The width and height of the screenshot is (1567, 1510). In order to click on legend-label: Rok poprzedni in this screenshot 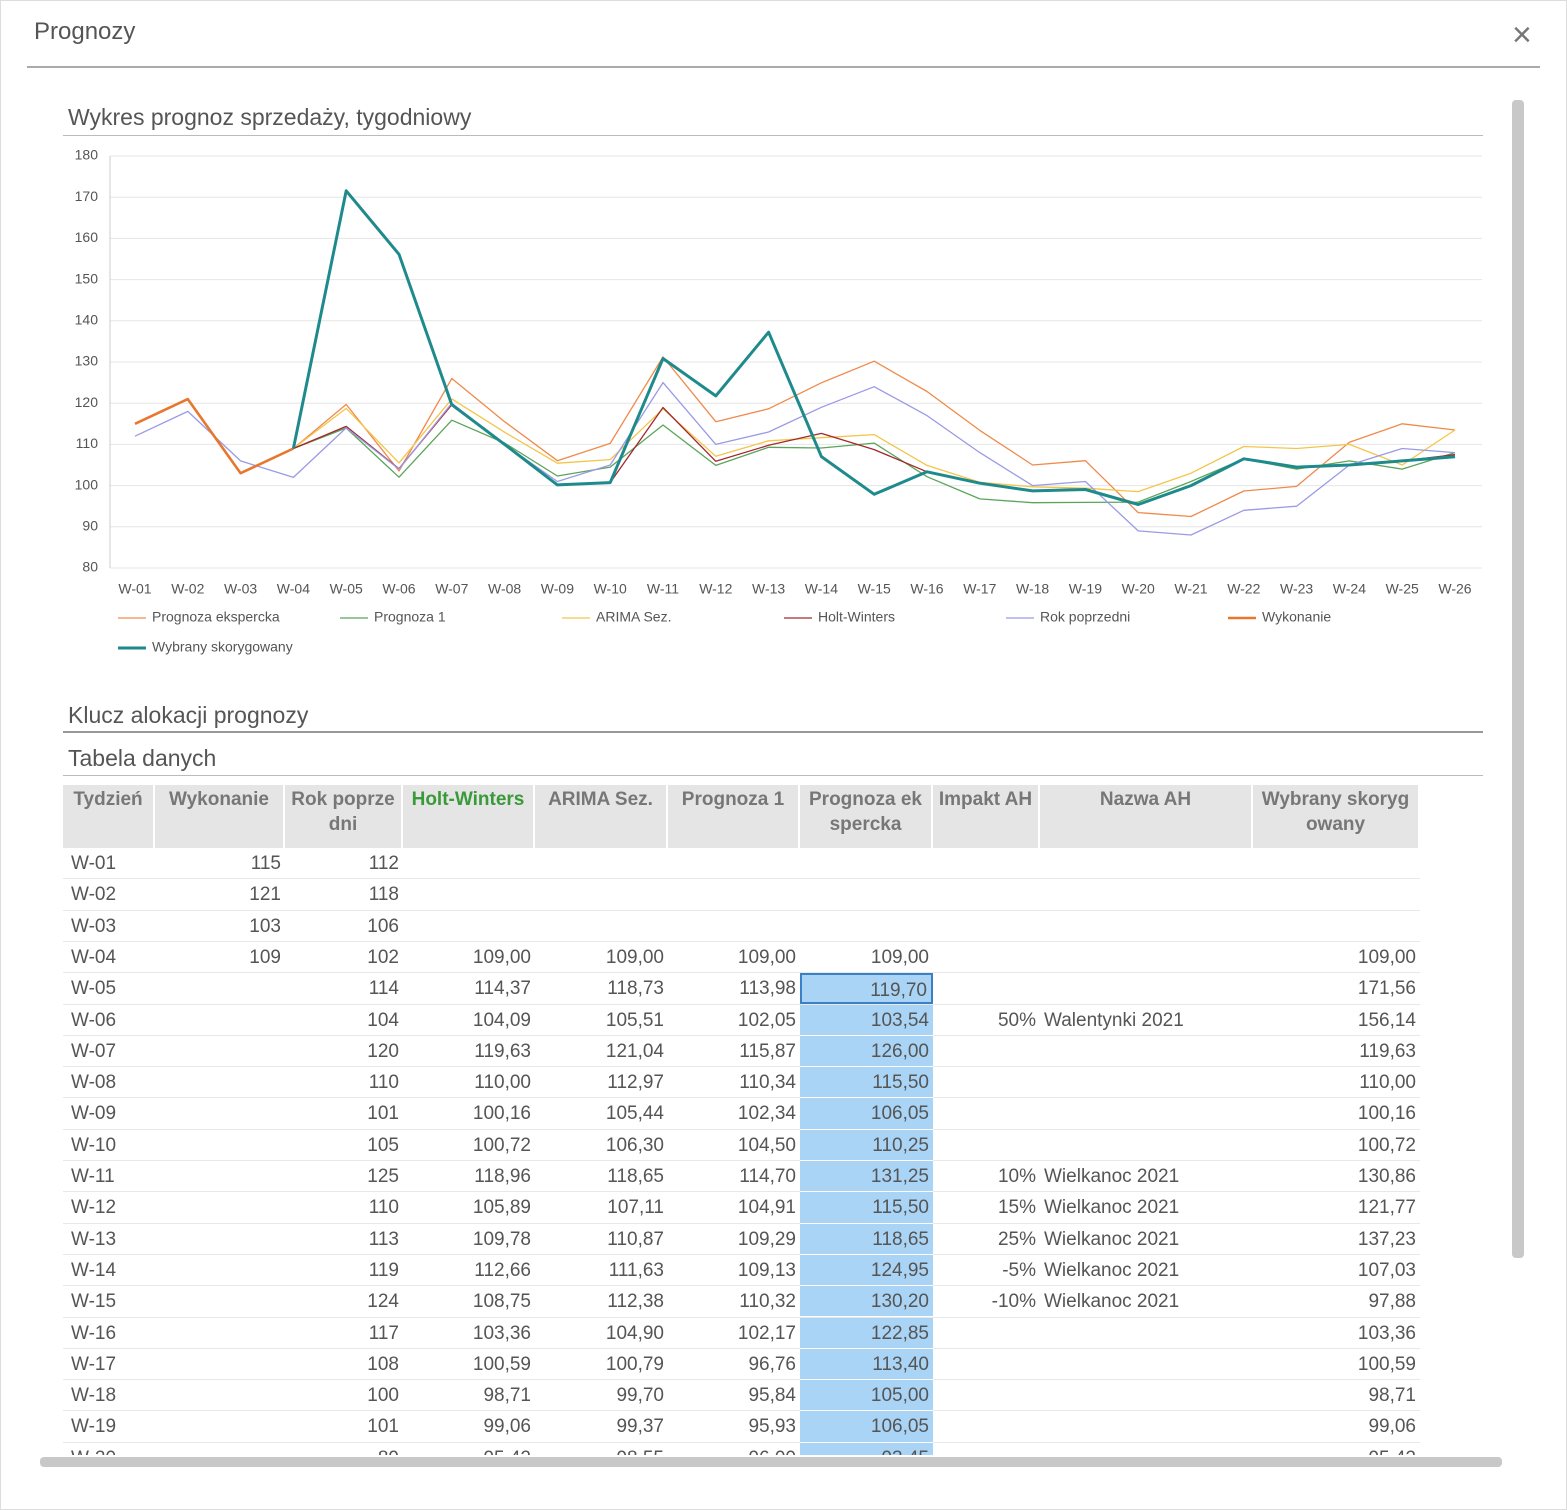, I will do `click(1085, 617)`.